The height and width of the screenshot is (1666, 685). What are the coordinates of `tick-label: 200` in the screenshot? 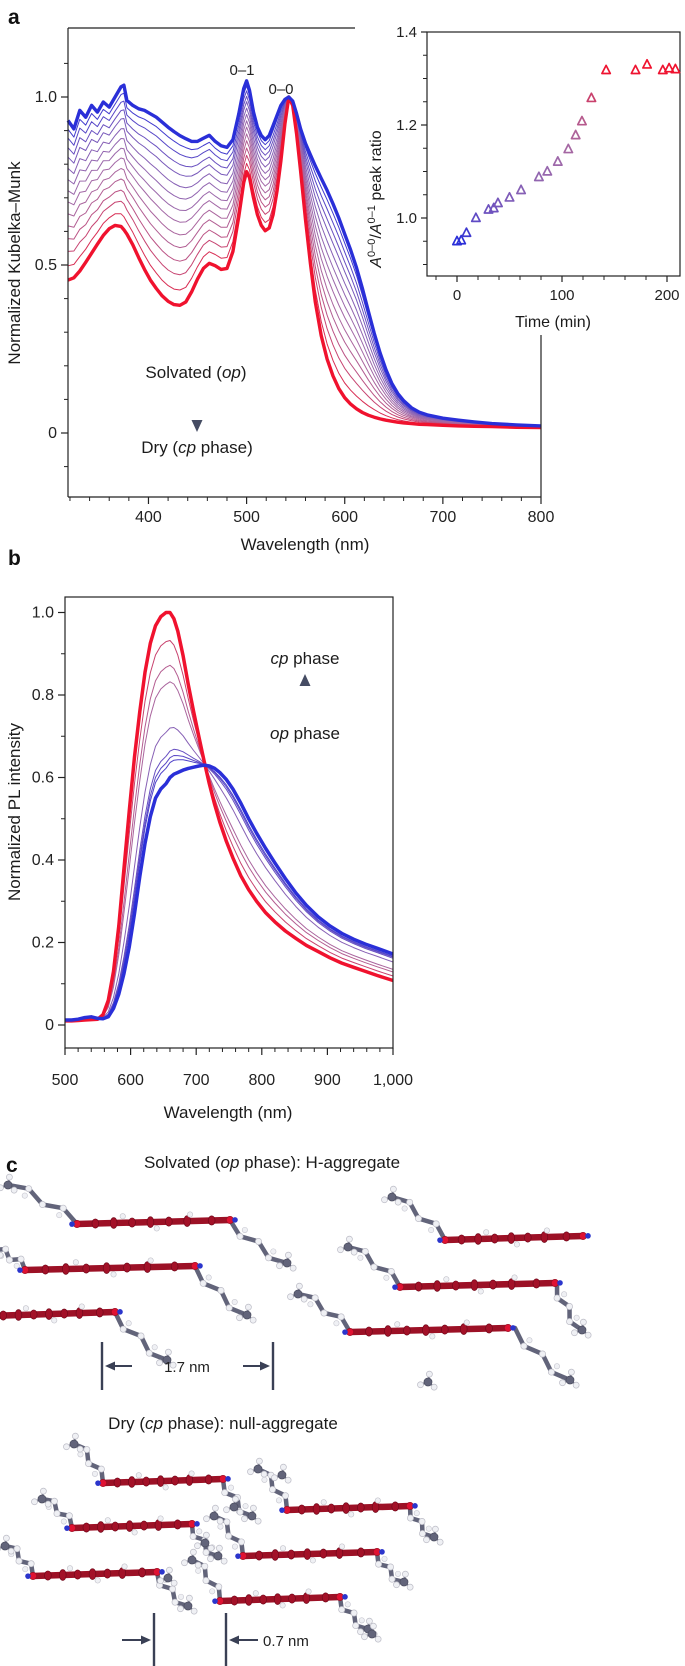 It's located at (666, 295).